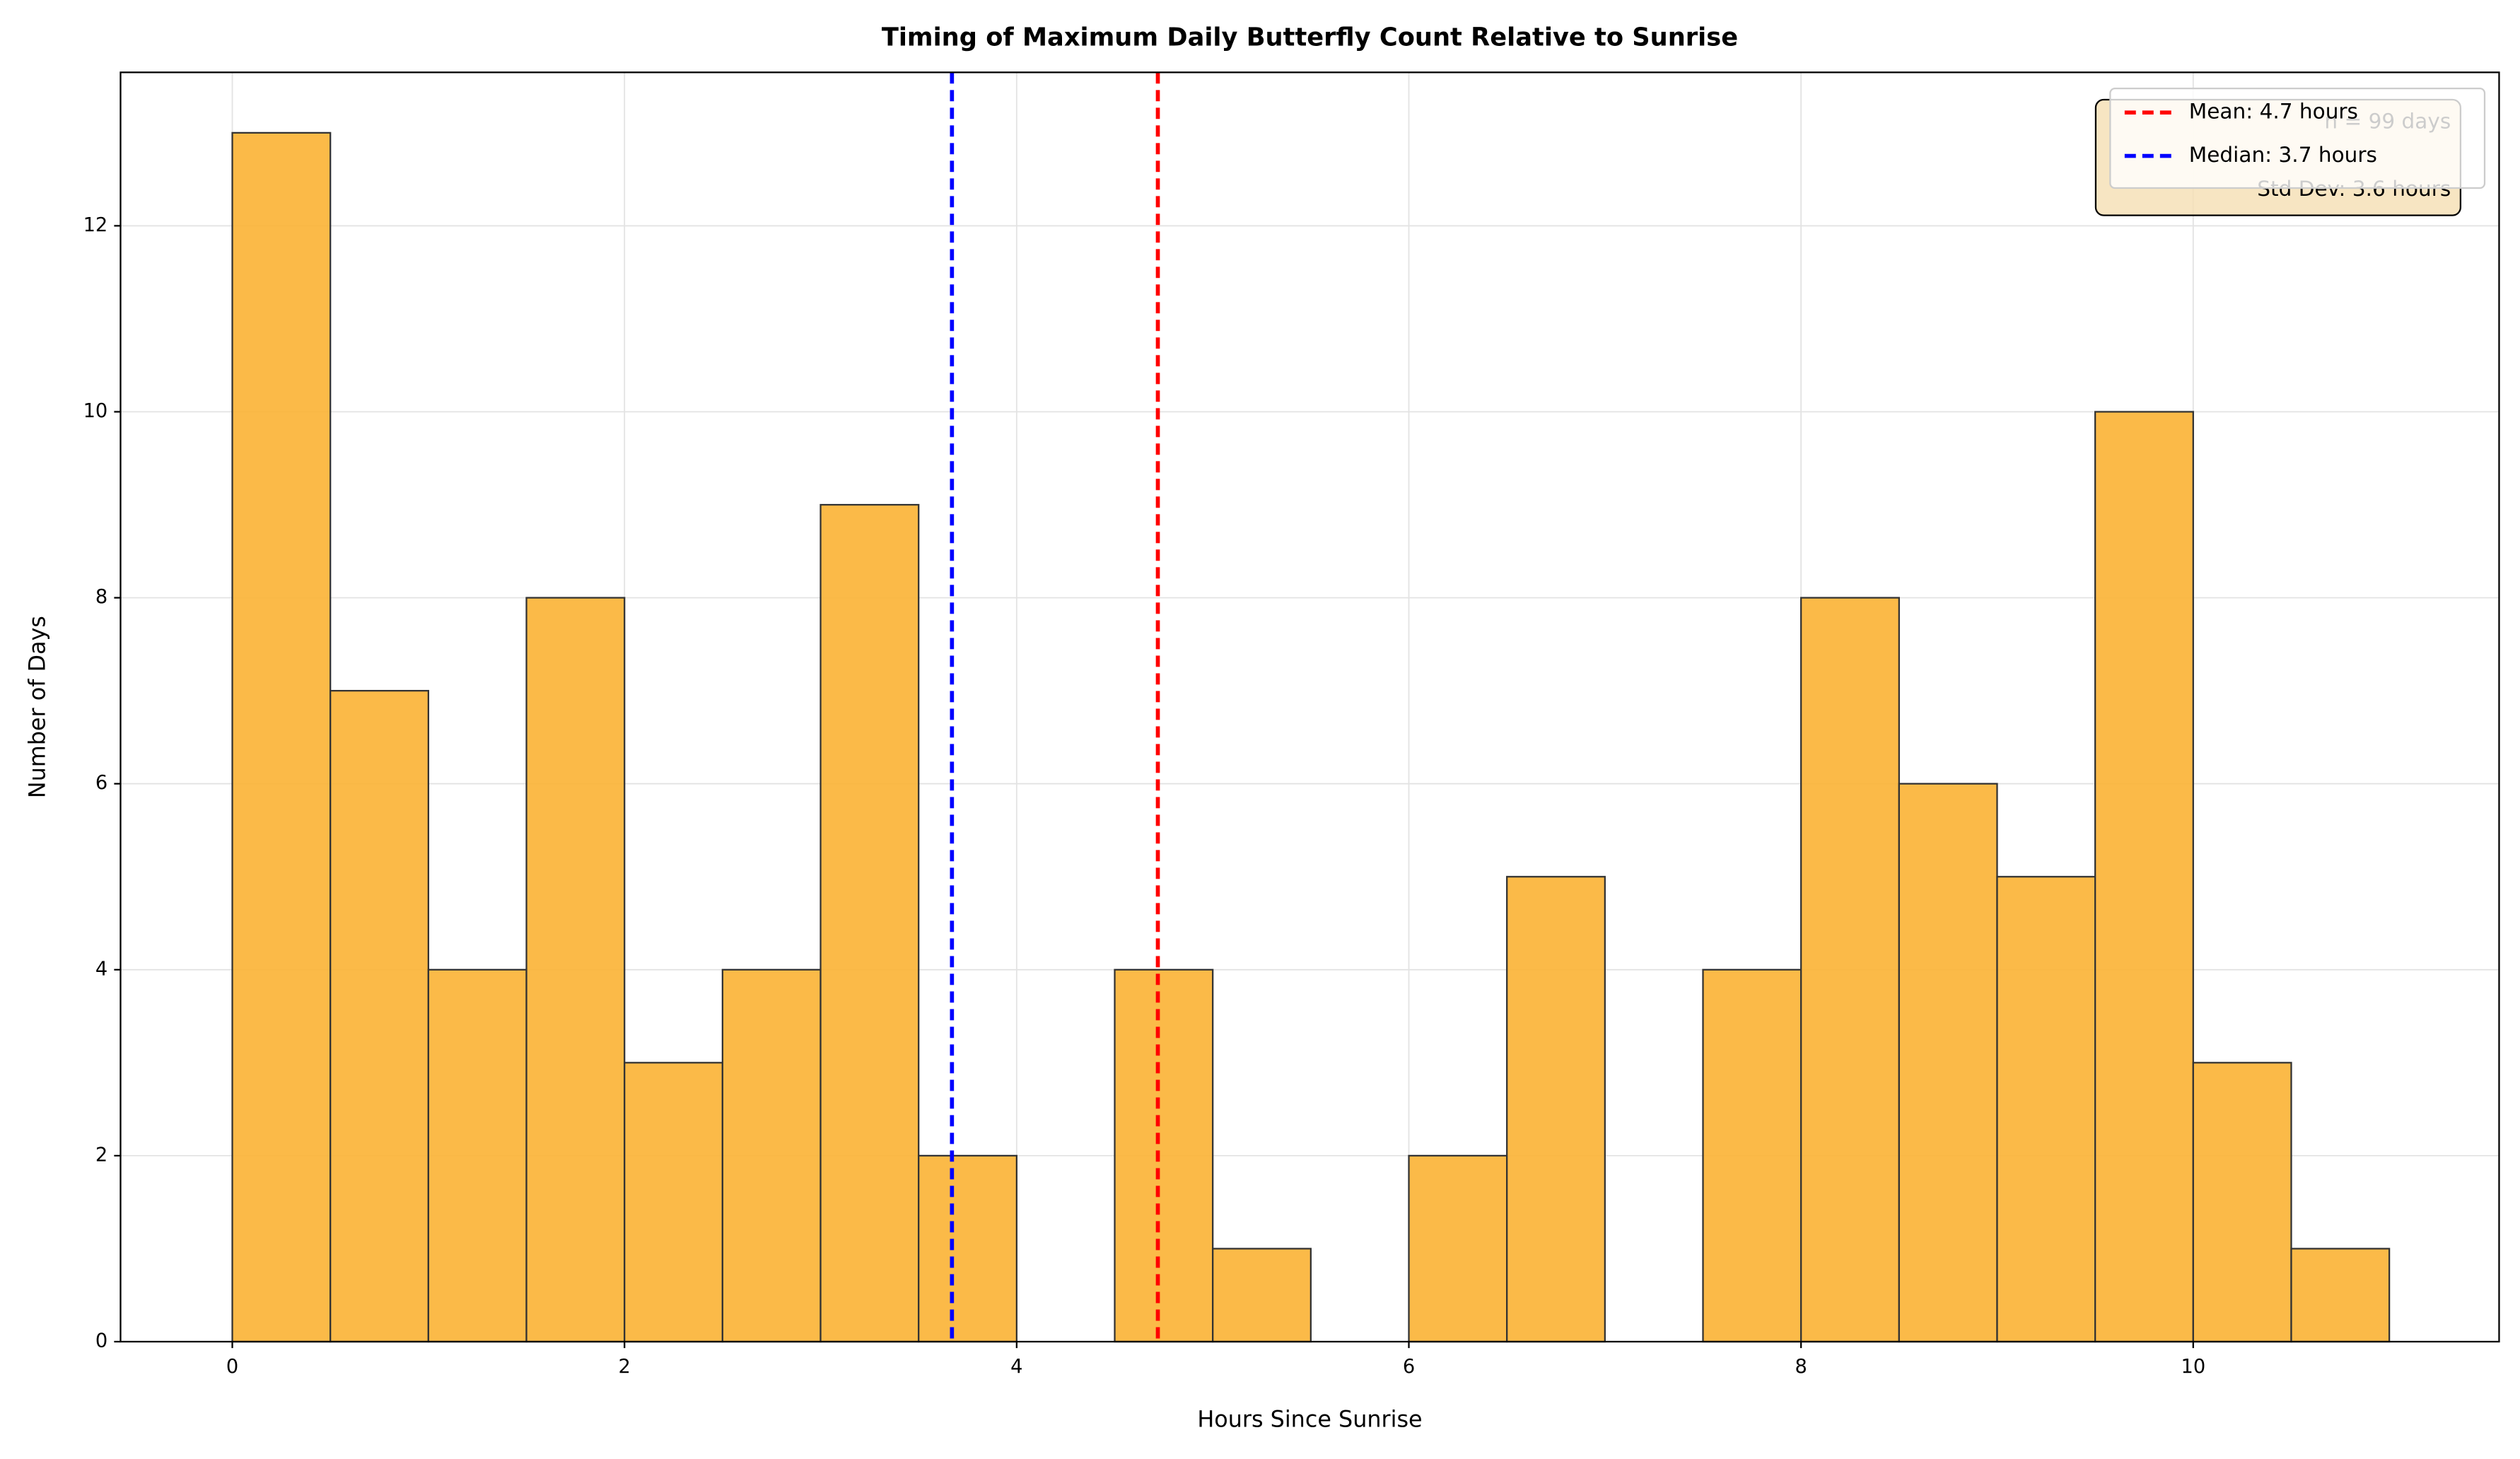  I want to click on y-tick-label: 0, so click(101, 1341).